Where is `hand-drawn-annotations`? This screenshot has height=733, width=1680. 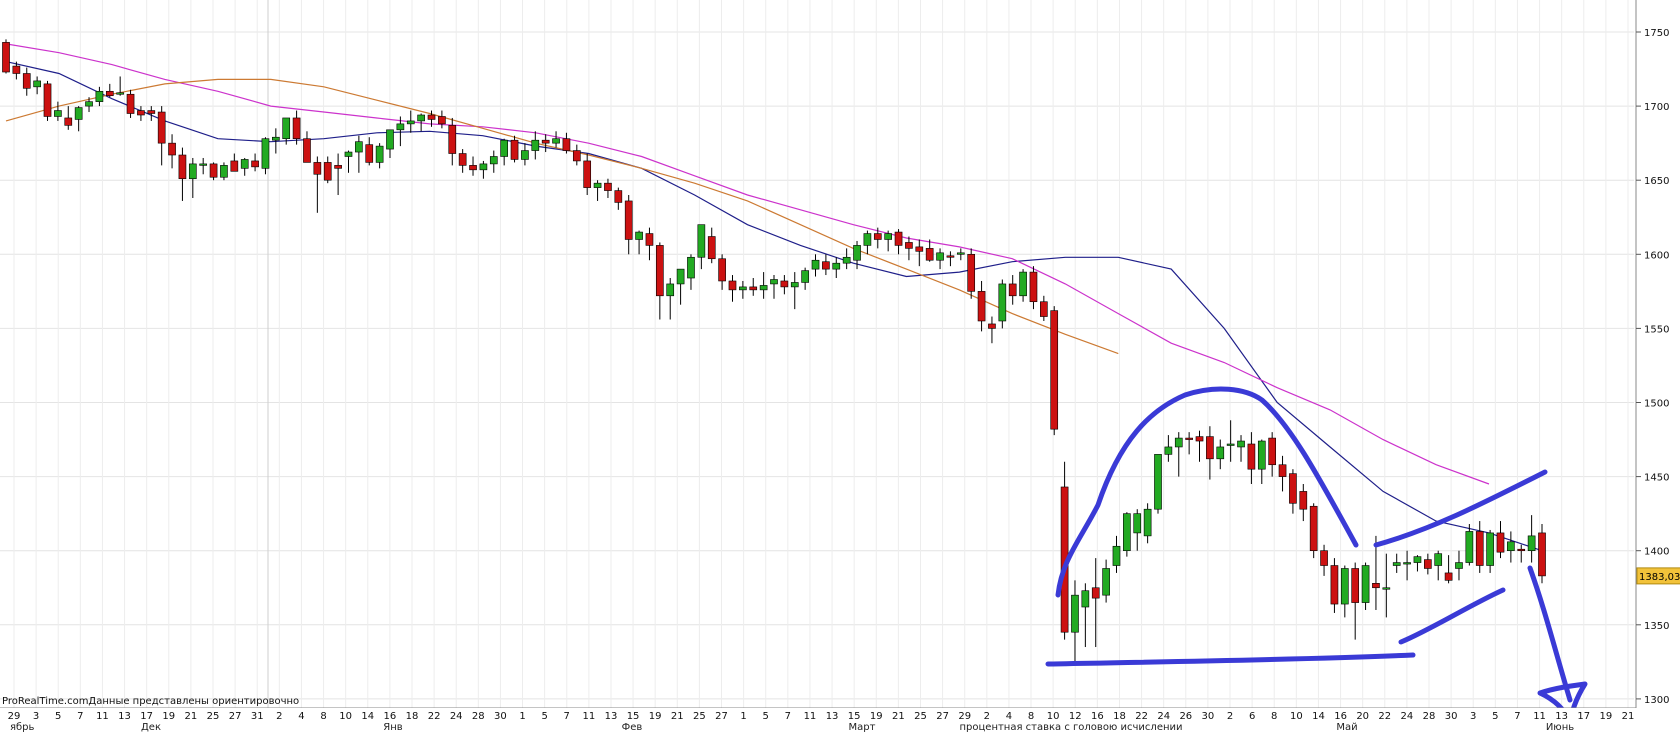 hand-drawn-annotations is located at coordinates (1316, 555).